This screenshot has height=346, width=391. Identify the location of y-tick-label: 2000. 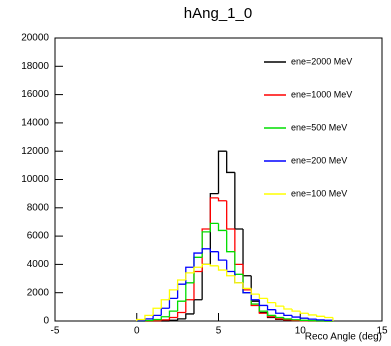
(38, 292).